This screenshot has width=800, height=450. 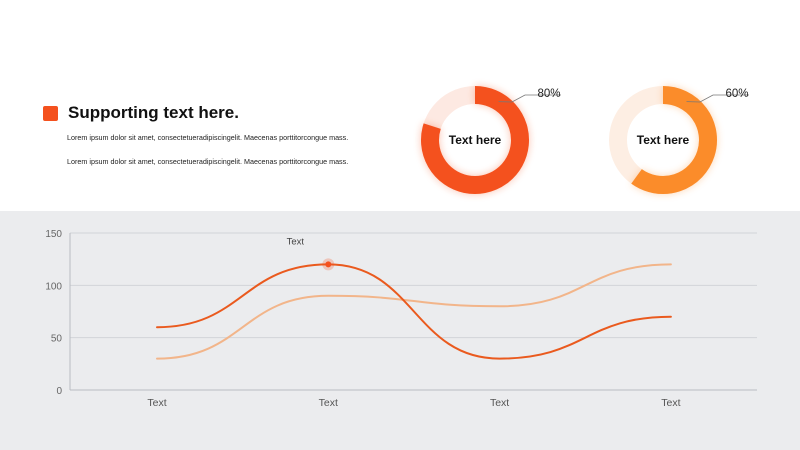 I want to click on y-tick-label: 0, so click(x=59, y=391).